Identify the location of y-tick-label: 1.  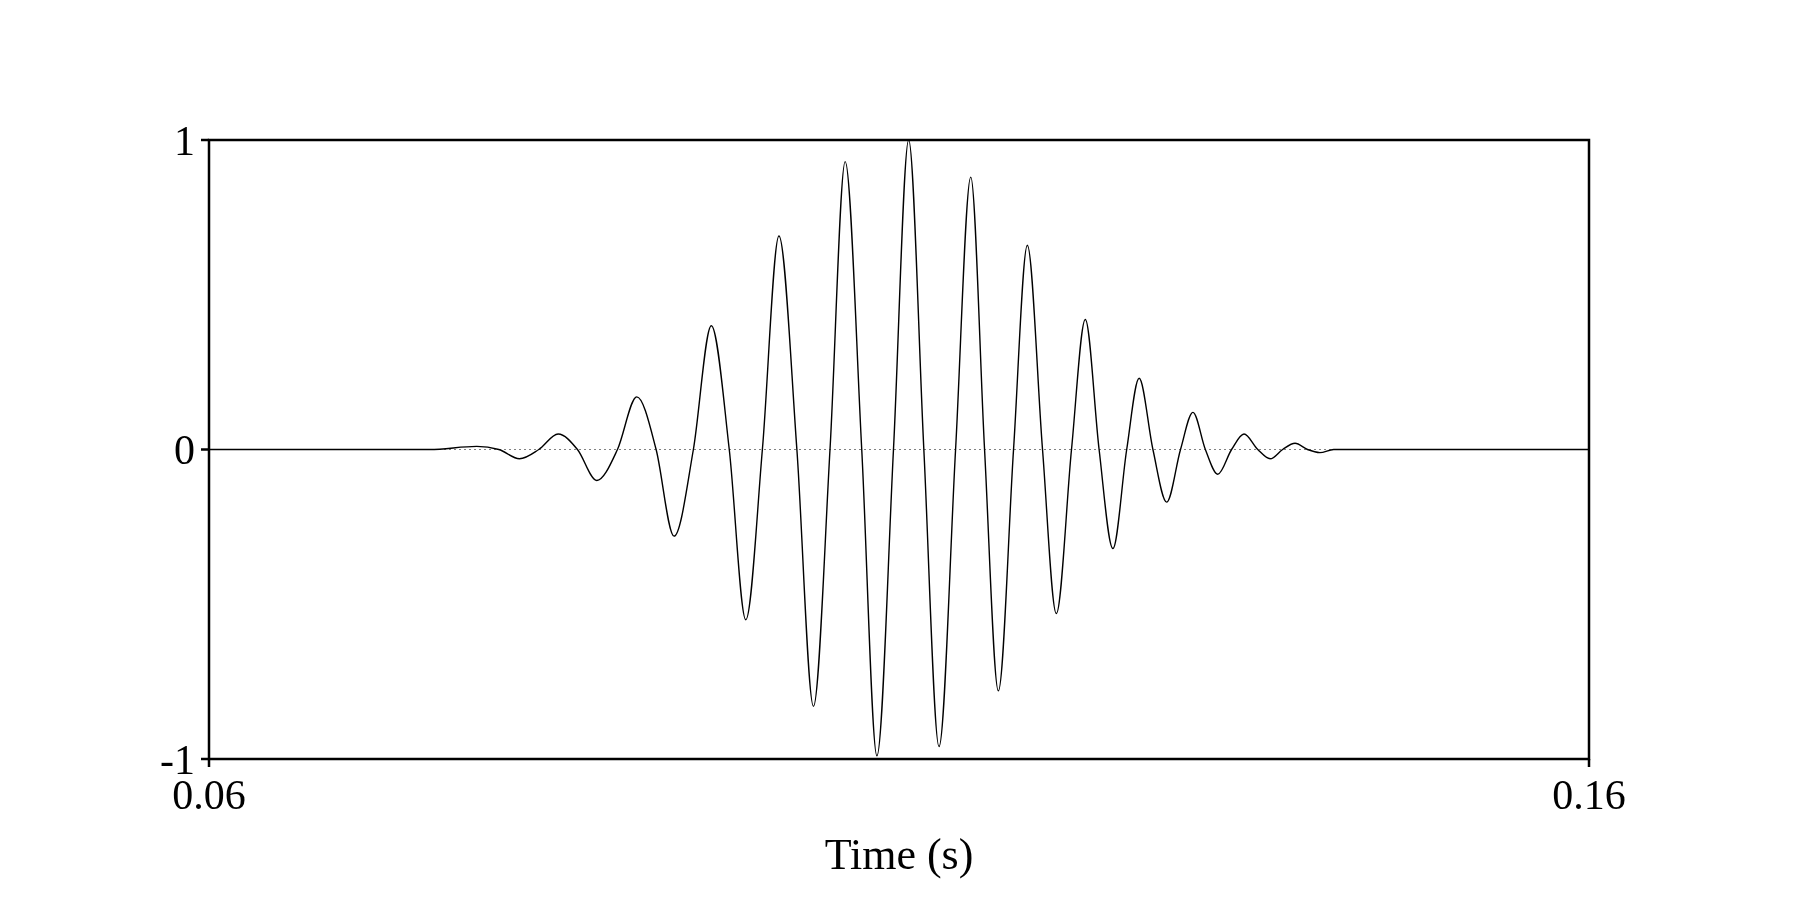
(184, 140).